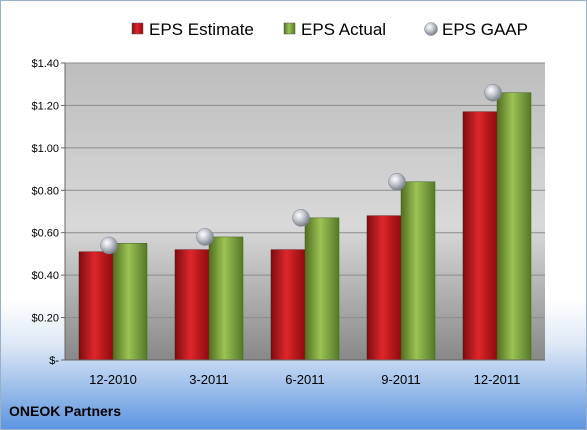 The image size is (587, 430). What do you see at coordinates (48, 212) in the screenshot?
I see `y-axis: $- $0.20 $0.40 $0.60 $0.80 $1.00 $1.20 $1.40` at bounding box center [48, 212].